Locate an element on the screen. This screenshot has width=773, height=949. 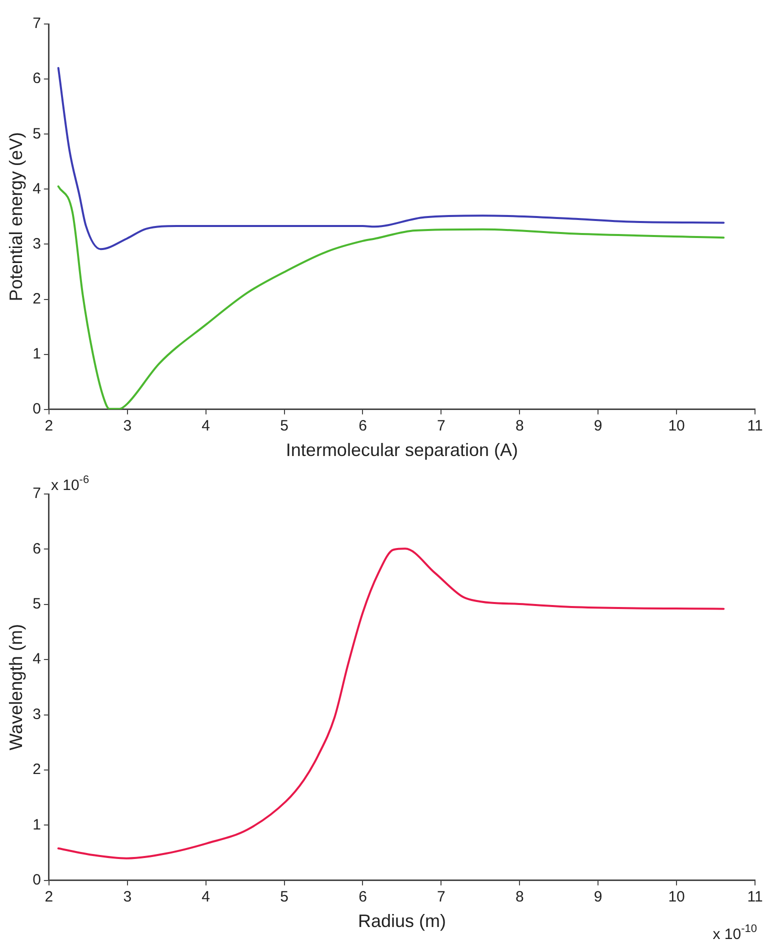
x-axis-title: Intermolecular separation (A) is located at coordinates (402, 450).